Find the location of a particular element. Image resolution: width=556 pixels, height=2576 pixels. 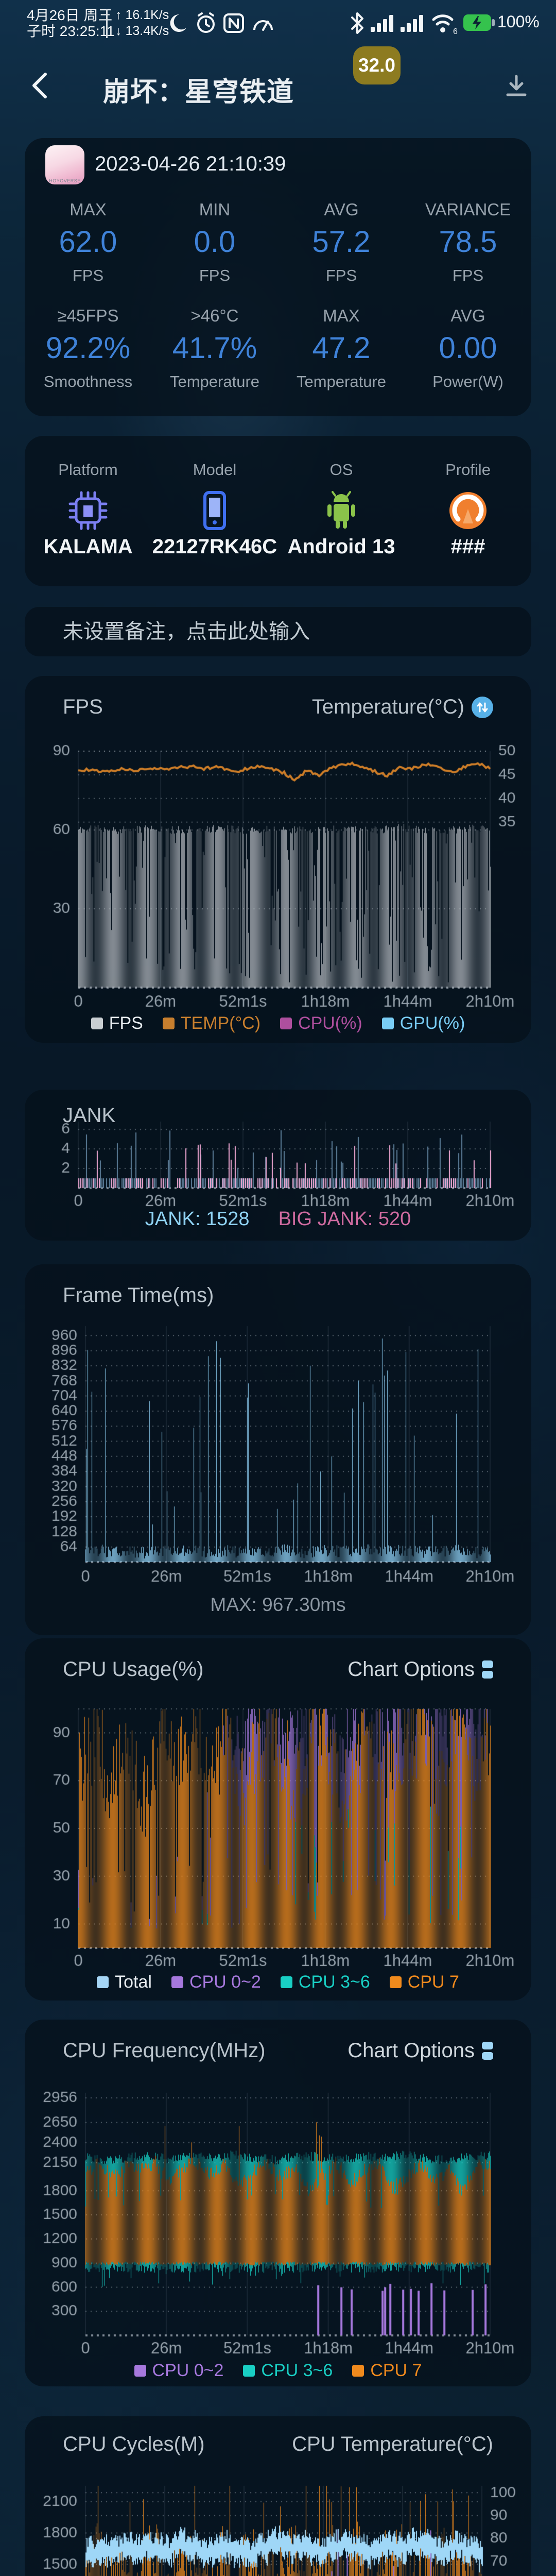

phone-icon is located at coordinates (214, 510).